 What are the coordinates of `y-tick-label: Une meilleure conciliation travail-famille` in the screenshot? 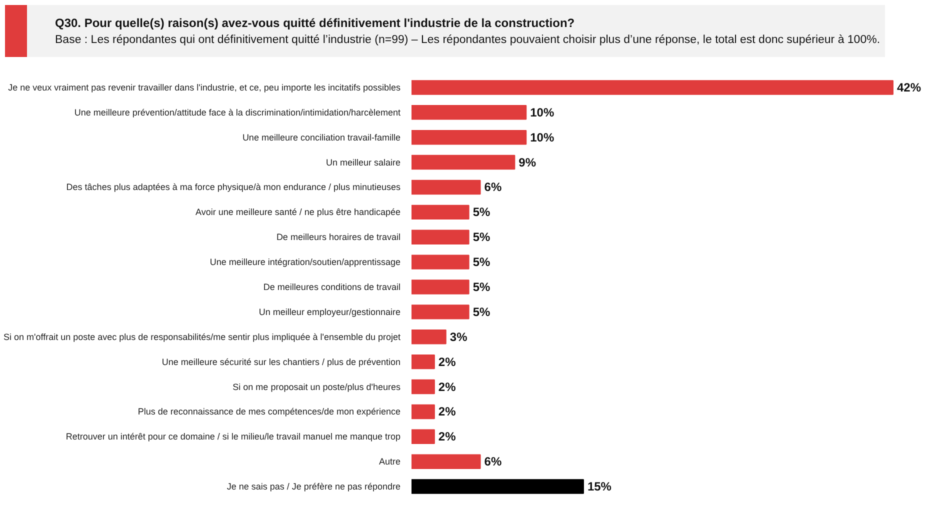 It's located at (321, 137).